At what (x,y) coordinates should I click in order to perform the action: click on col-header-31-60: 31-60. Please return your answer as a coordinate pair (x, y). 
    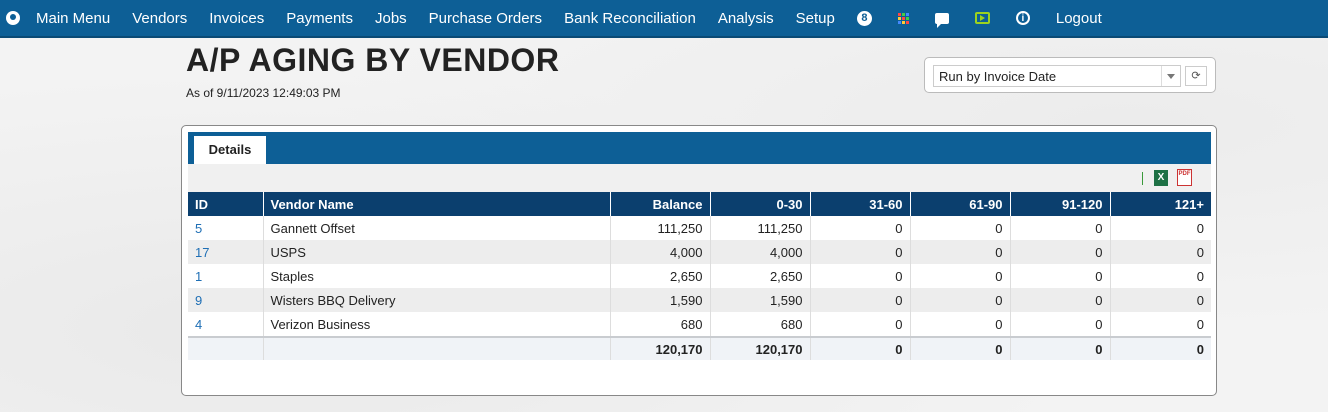
    Looking at the image, I should click on (860, 204).